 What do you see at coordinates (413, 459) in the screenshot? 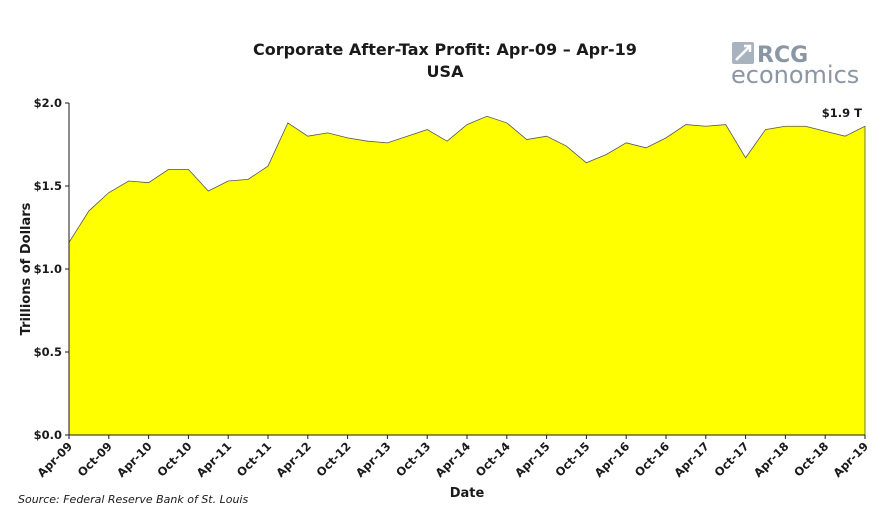
I see `x-tick-label: Oct-13` at bounding box center [413, 459].